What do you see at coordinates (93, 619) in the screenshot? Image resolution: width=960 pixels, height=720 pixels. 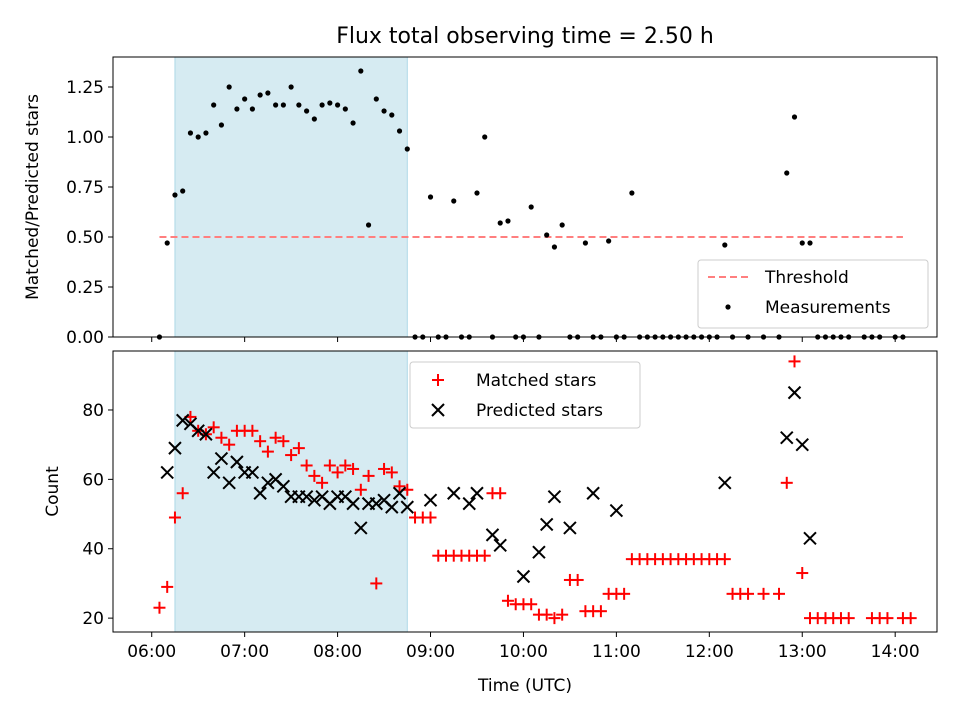 I see `bottom-y-tick-label: 20` at bounding box center [93, 619].